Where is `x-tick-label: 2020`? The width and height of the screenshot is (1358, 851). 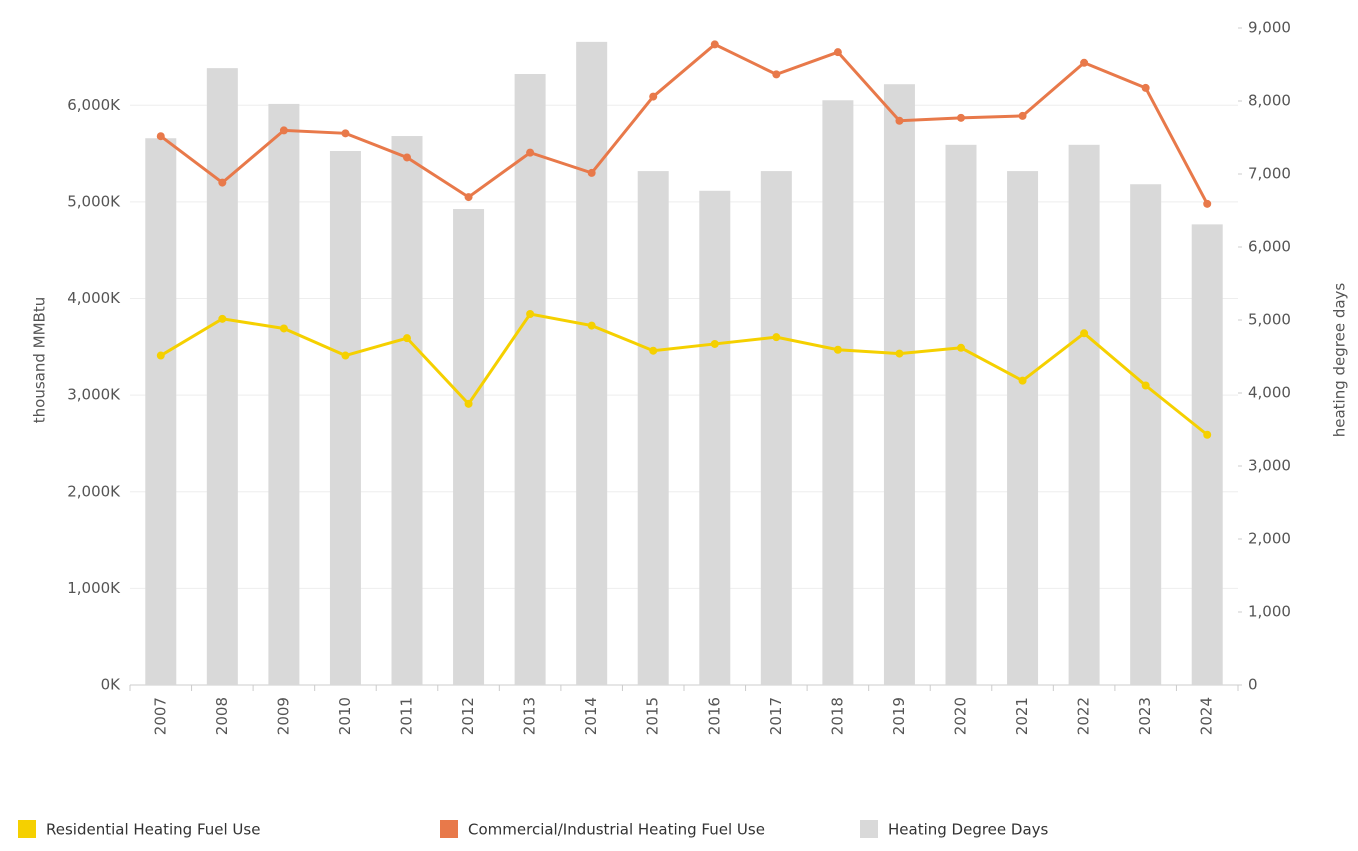
x-tick-label: 2020 is located at coordinates (961, 716).